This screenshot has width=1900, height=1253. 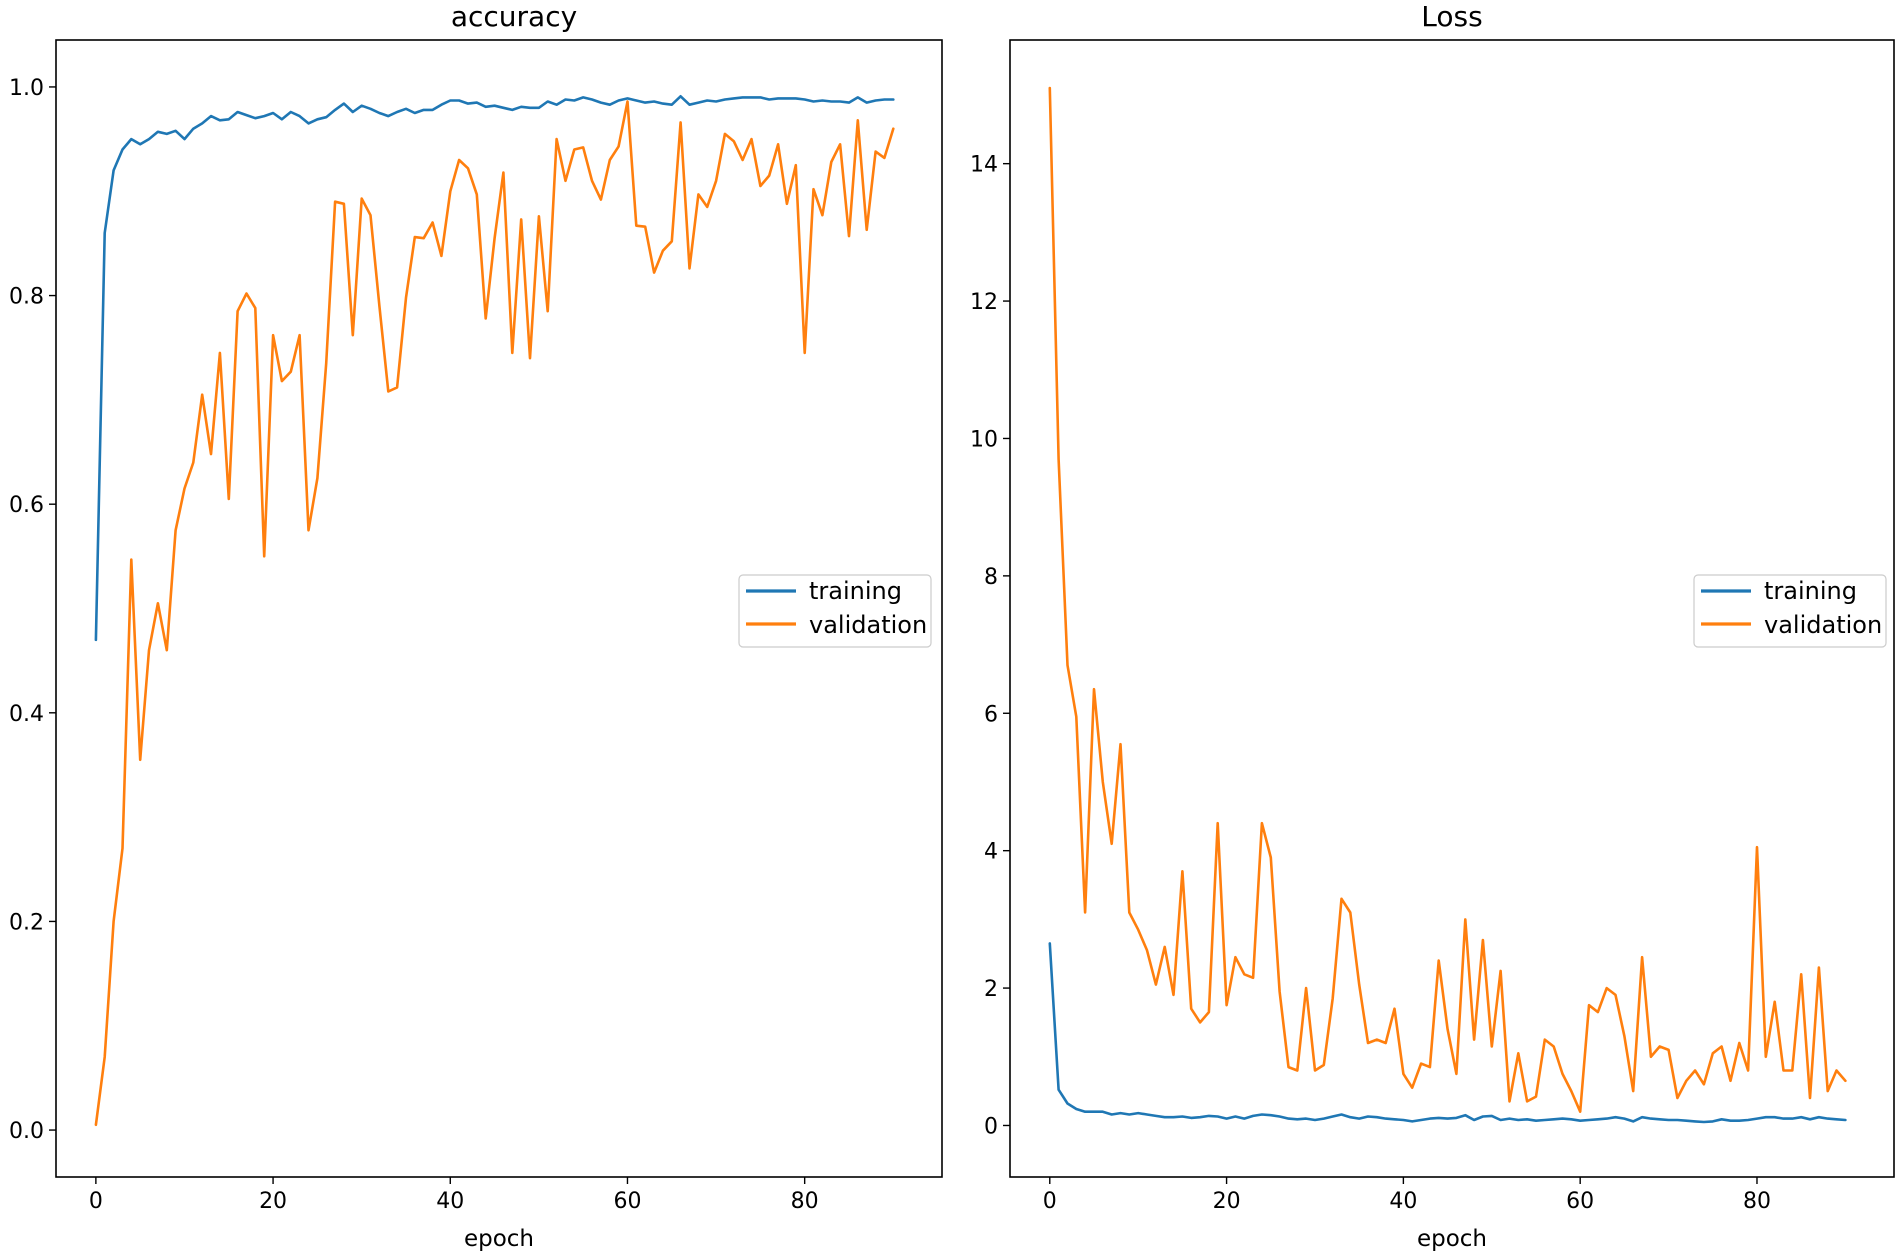 What do you see at coordinates (26, 297) in the screenshot?
I see `y-tick-label: 0.8` at bounding box center [26, 297].